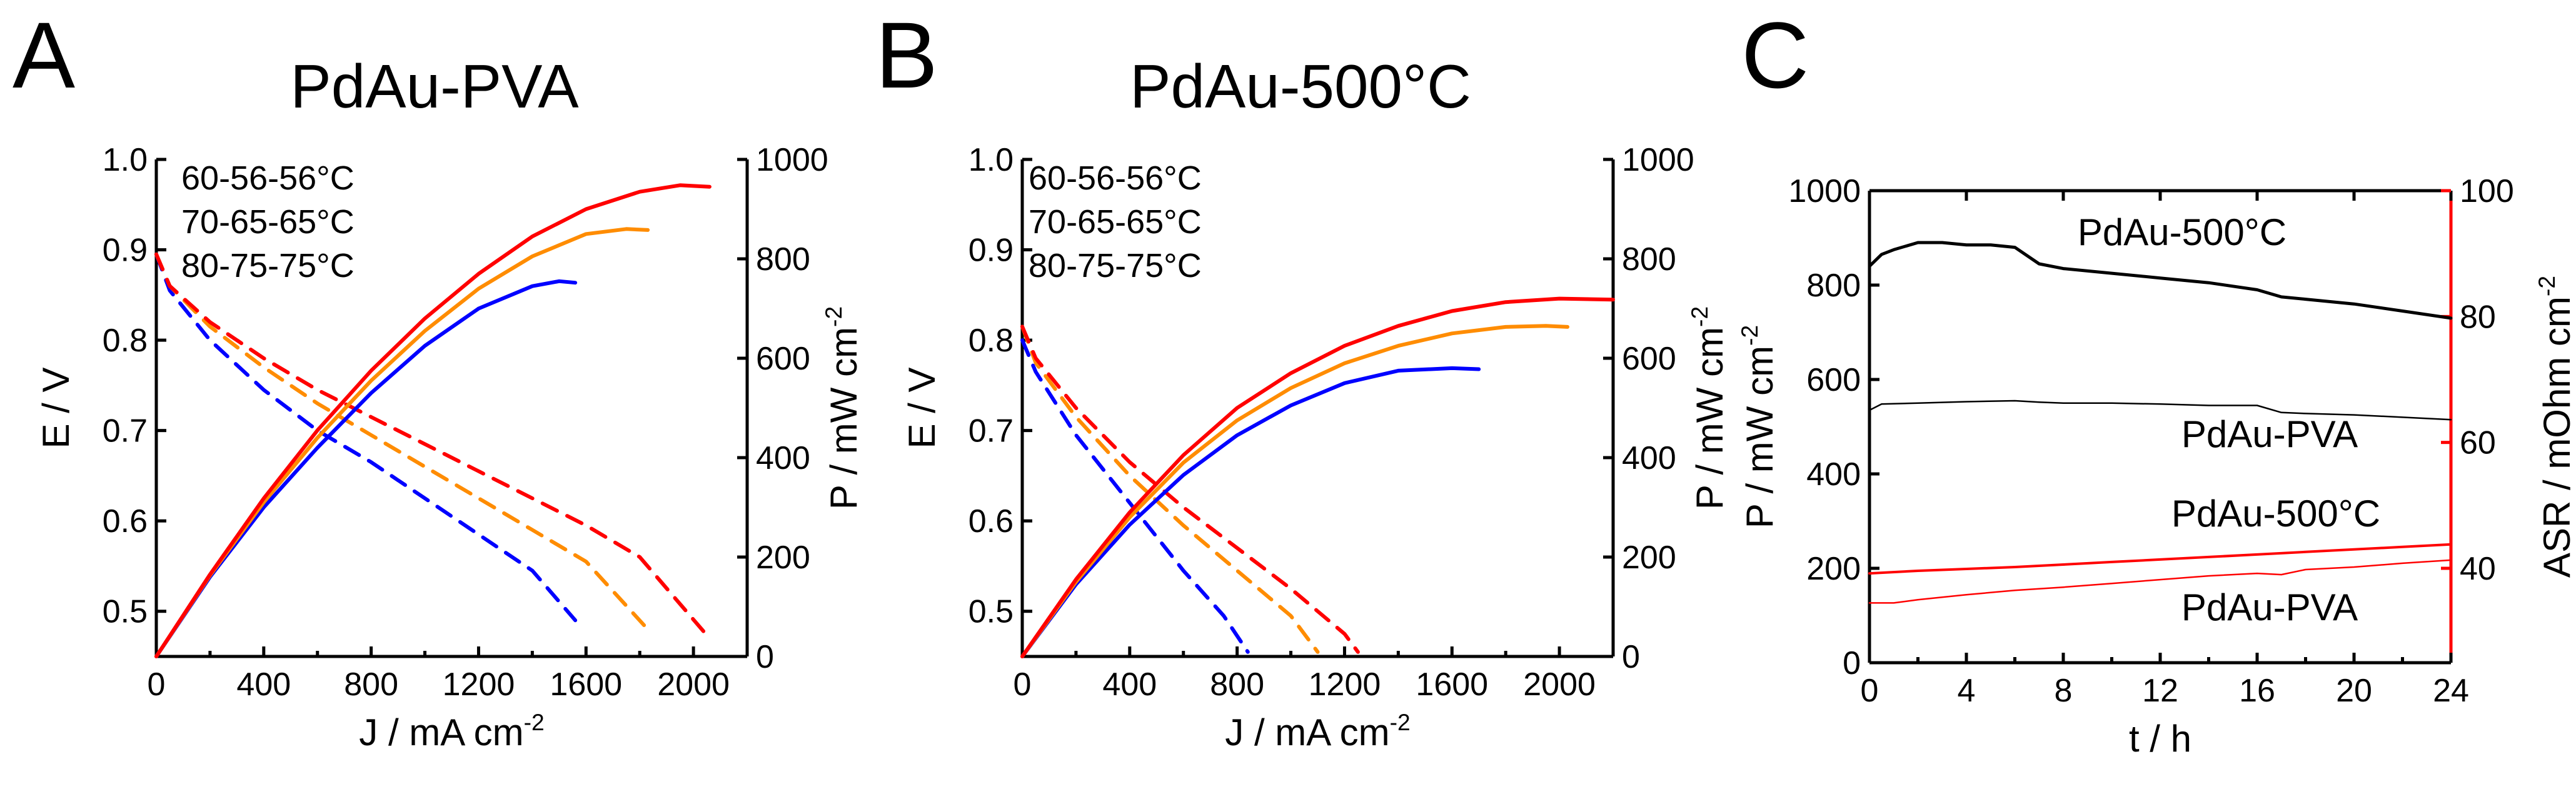  I want to click on panel-letter-b: B, so click(906, 55).